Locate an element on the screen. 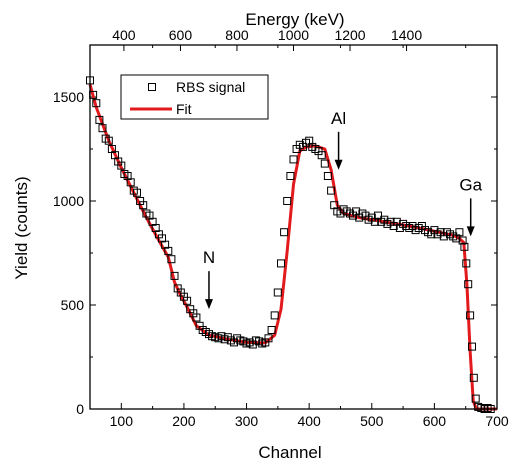 Image resolution: width=513 pixels, height=469 pixels. legend-marker-rbs-signal is located at coordinates (152, 87).